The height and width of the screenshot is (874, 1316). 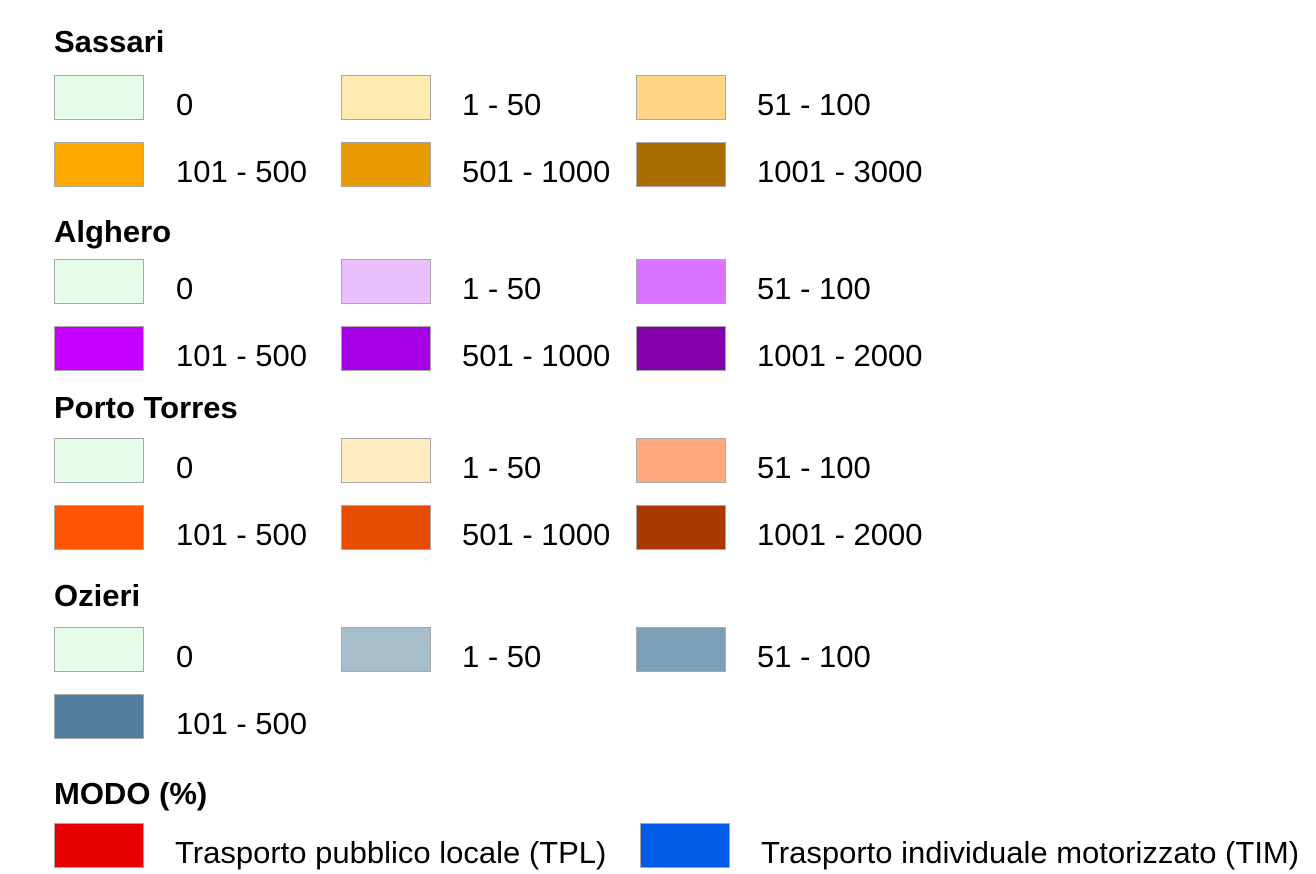 What do you see at coordinates (536, 355) in the screenshot?
I see `legend-label-alghero-4: 501 - 1000` at bounding box center [536, 355].